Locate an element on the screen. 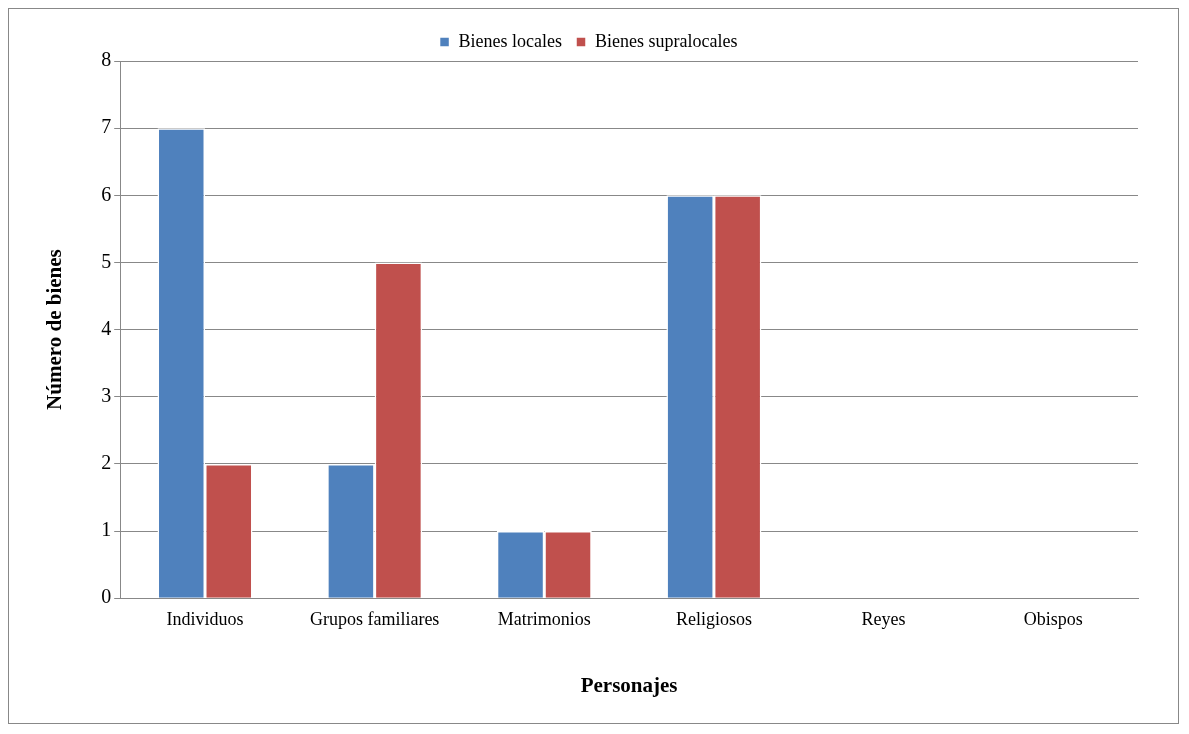  legend-label: Bienes supralocales is located at coordinates (666, 40).